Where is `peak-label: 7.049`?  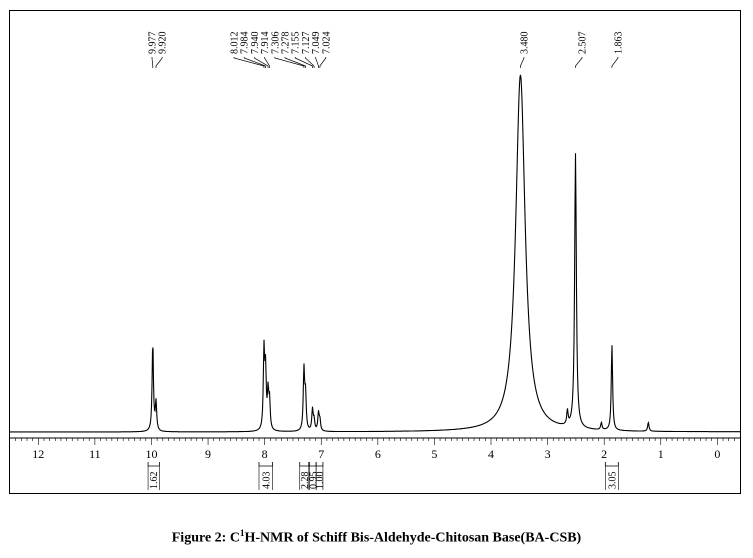
peak-label: 7.049 is located at coordinates (316, 43).